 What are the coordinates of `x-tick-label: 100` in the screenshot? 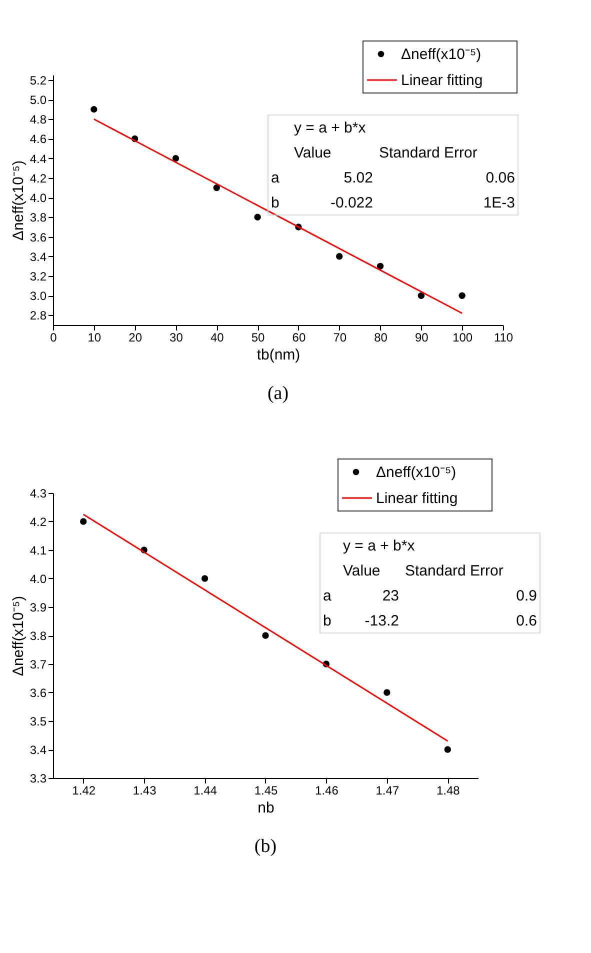 It's located at (462, 337).